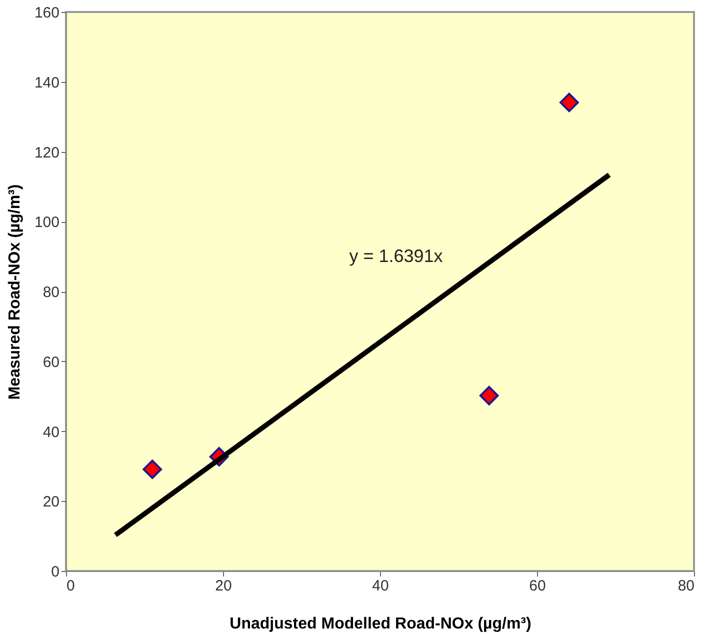 The height and width of the screenshot is (641, 704). I want to click on y-axis-title: Measured Road-NOx (µg/m³), so click(15, 292).